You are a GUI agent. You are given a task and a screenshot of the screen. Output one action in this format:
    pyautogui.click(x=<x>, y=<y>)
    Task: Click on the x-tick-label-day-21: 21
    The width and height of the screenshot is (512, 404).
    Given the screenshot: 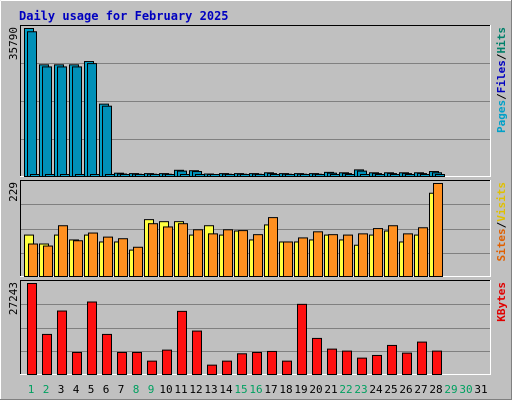 What is the action you would take?
    pyautogui.click(x=330, y=389)
    